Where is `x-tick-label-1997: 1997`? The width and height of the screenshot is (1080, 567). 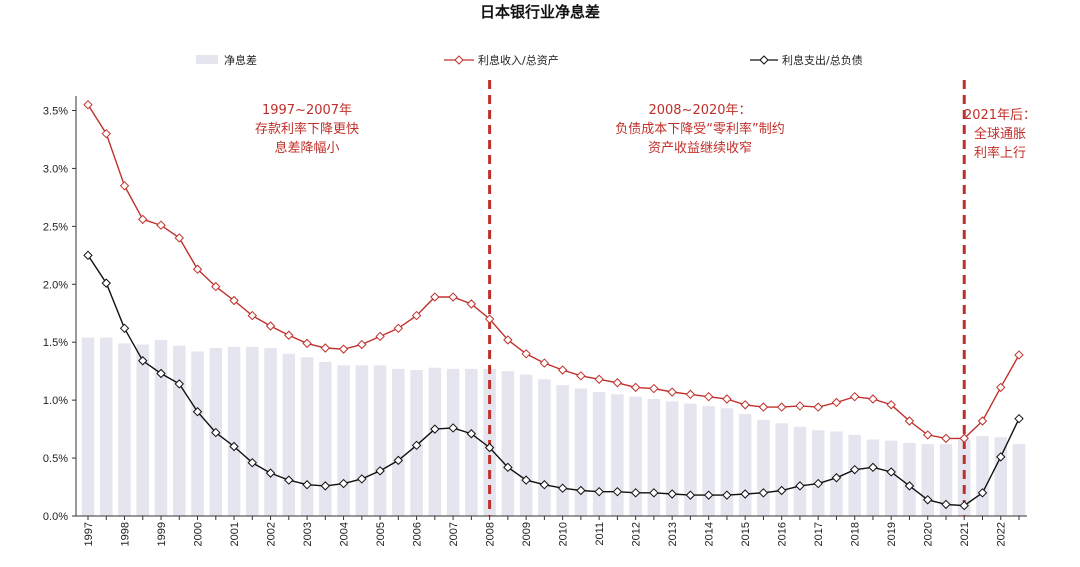
x-tick-label-1997: 1997 is located at coordinates (89, 534).